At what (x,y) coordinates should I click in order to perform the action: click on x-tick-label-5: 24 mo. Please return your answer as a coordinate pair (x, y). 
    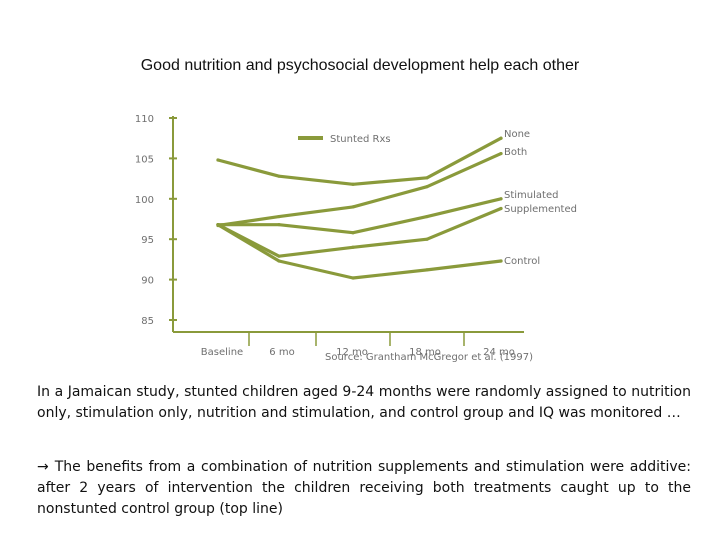
    Looking at the image, I should click on (499, 352).